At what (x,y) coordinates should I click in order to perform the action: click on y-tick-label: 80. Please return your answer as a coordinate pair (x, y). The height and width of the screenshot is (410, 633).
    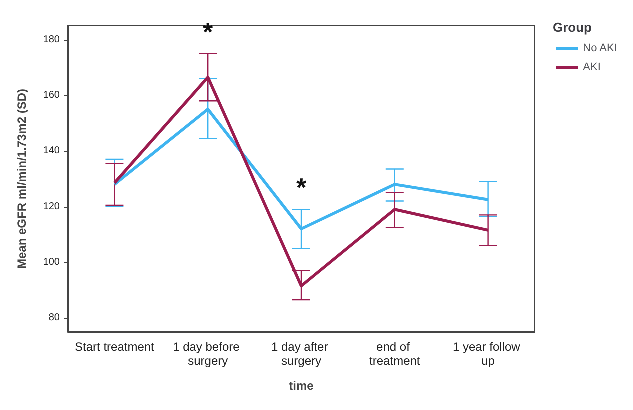
    Looking at the image, I should click on (54, 318).